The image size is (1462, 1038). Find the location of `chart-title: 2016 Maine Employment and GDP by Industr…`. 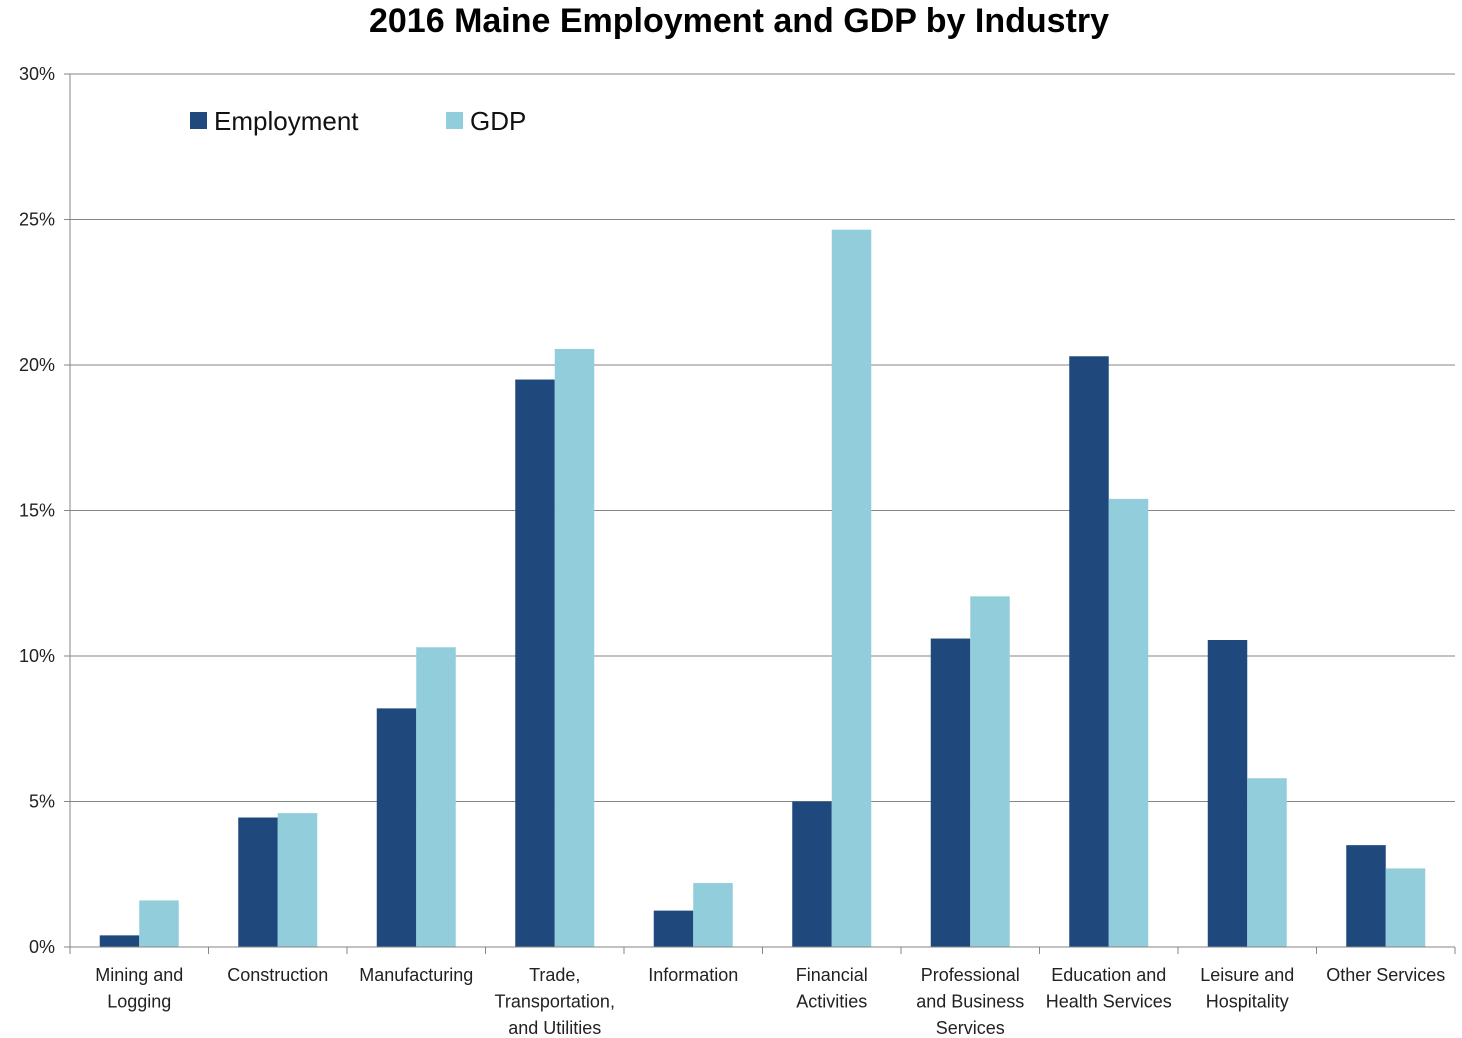

chart-title: 2016 Maine Employment and GDP by Industr… is located at coordinates (738, 21).